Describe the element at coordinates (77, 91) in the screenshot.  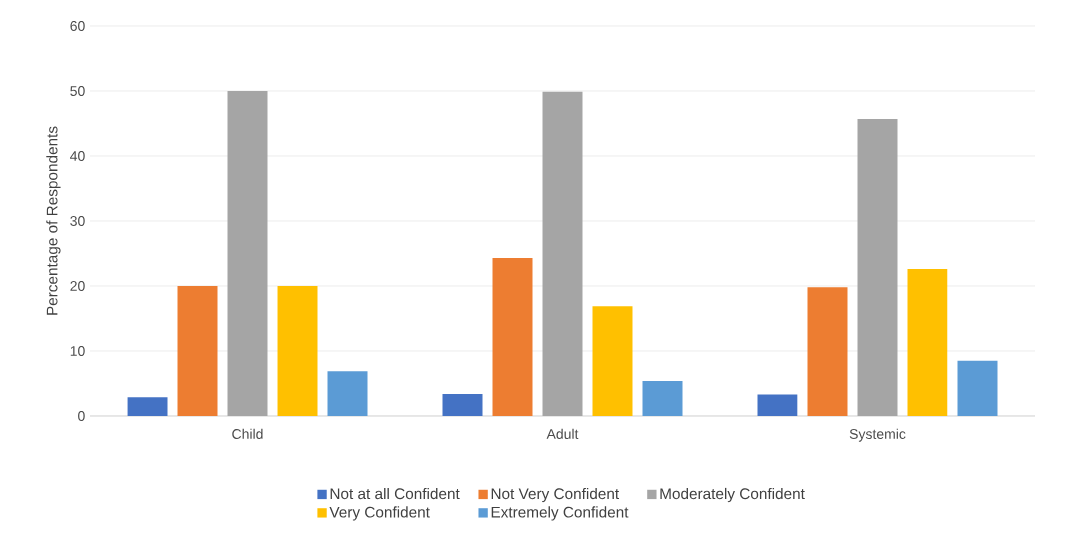
I see `y-tick-label: 50` at that location.